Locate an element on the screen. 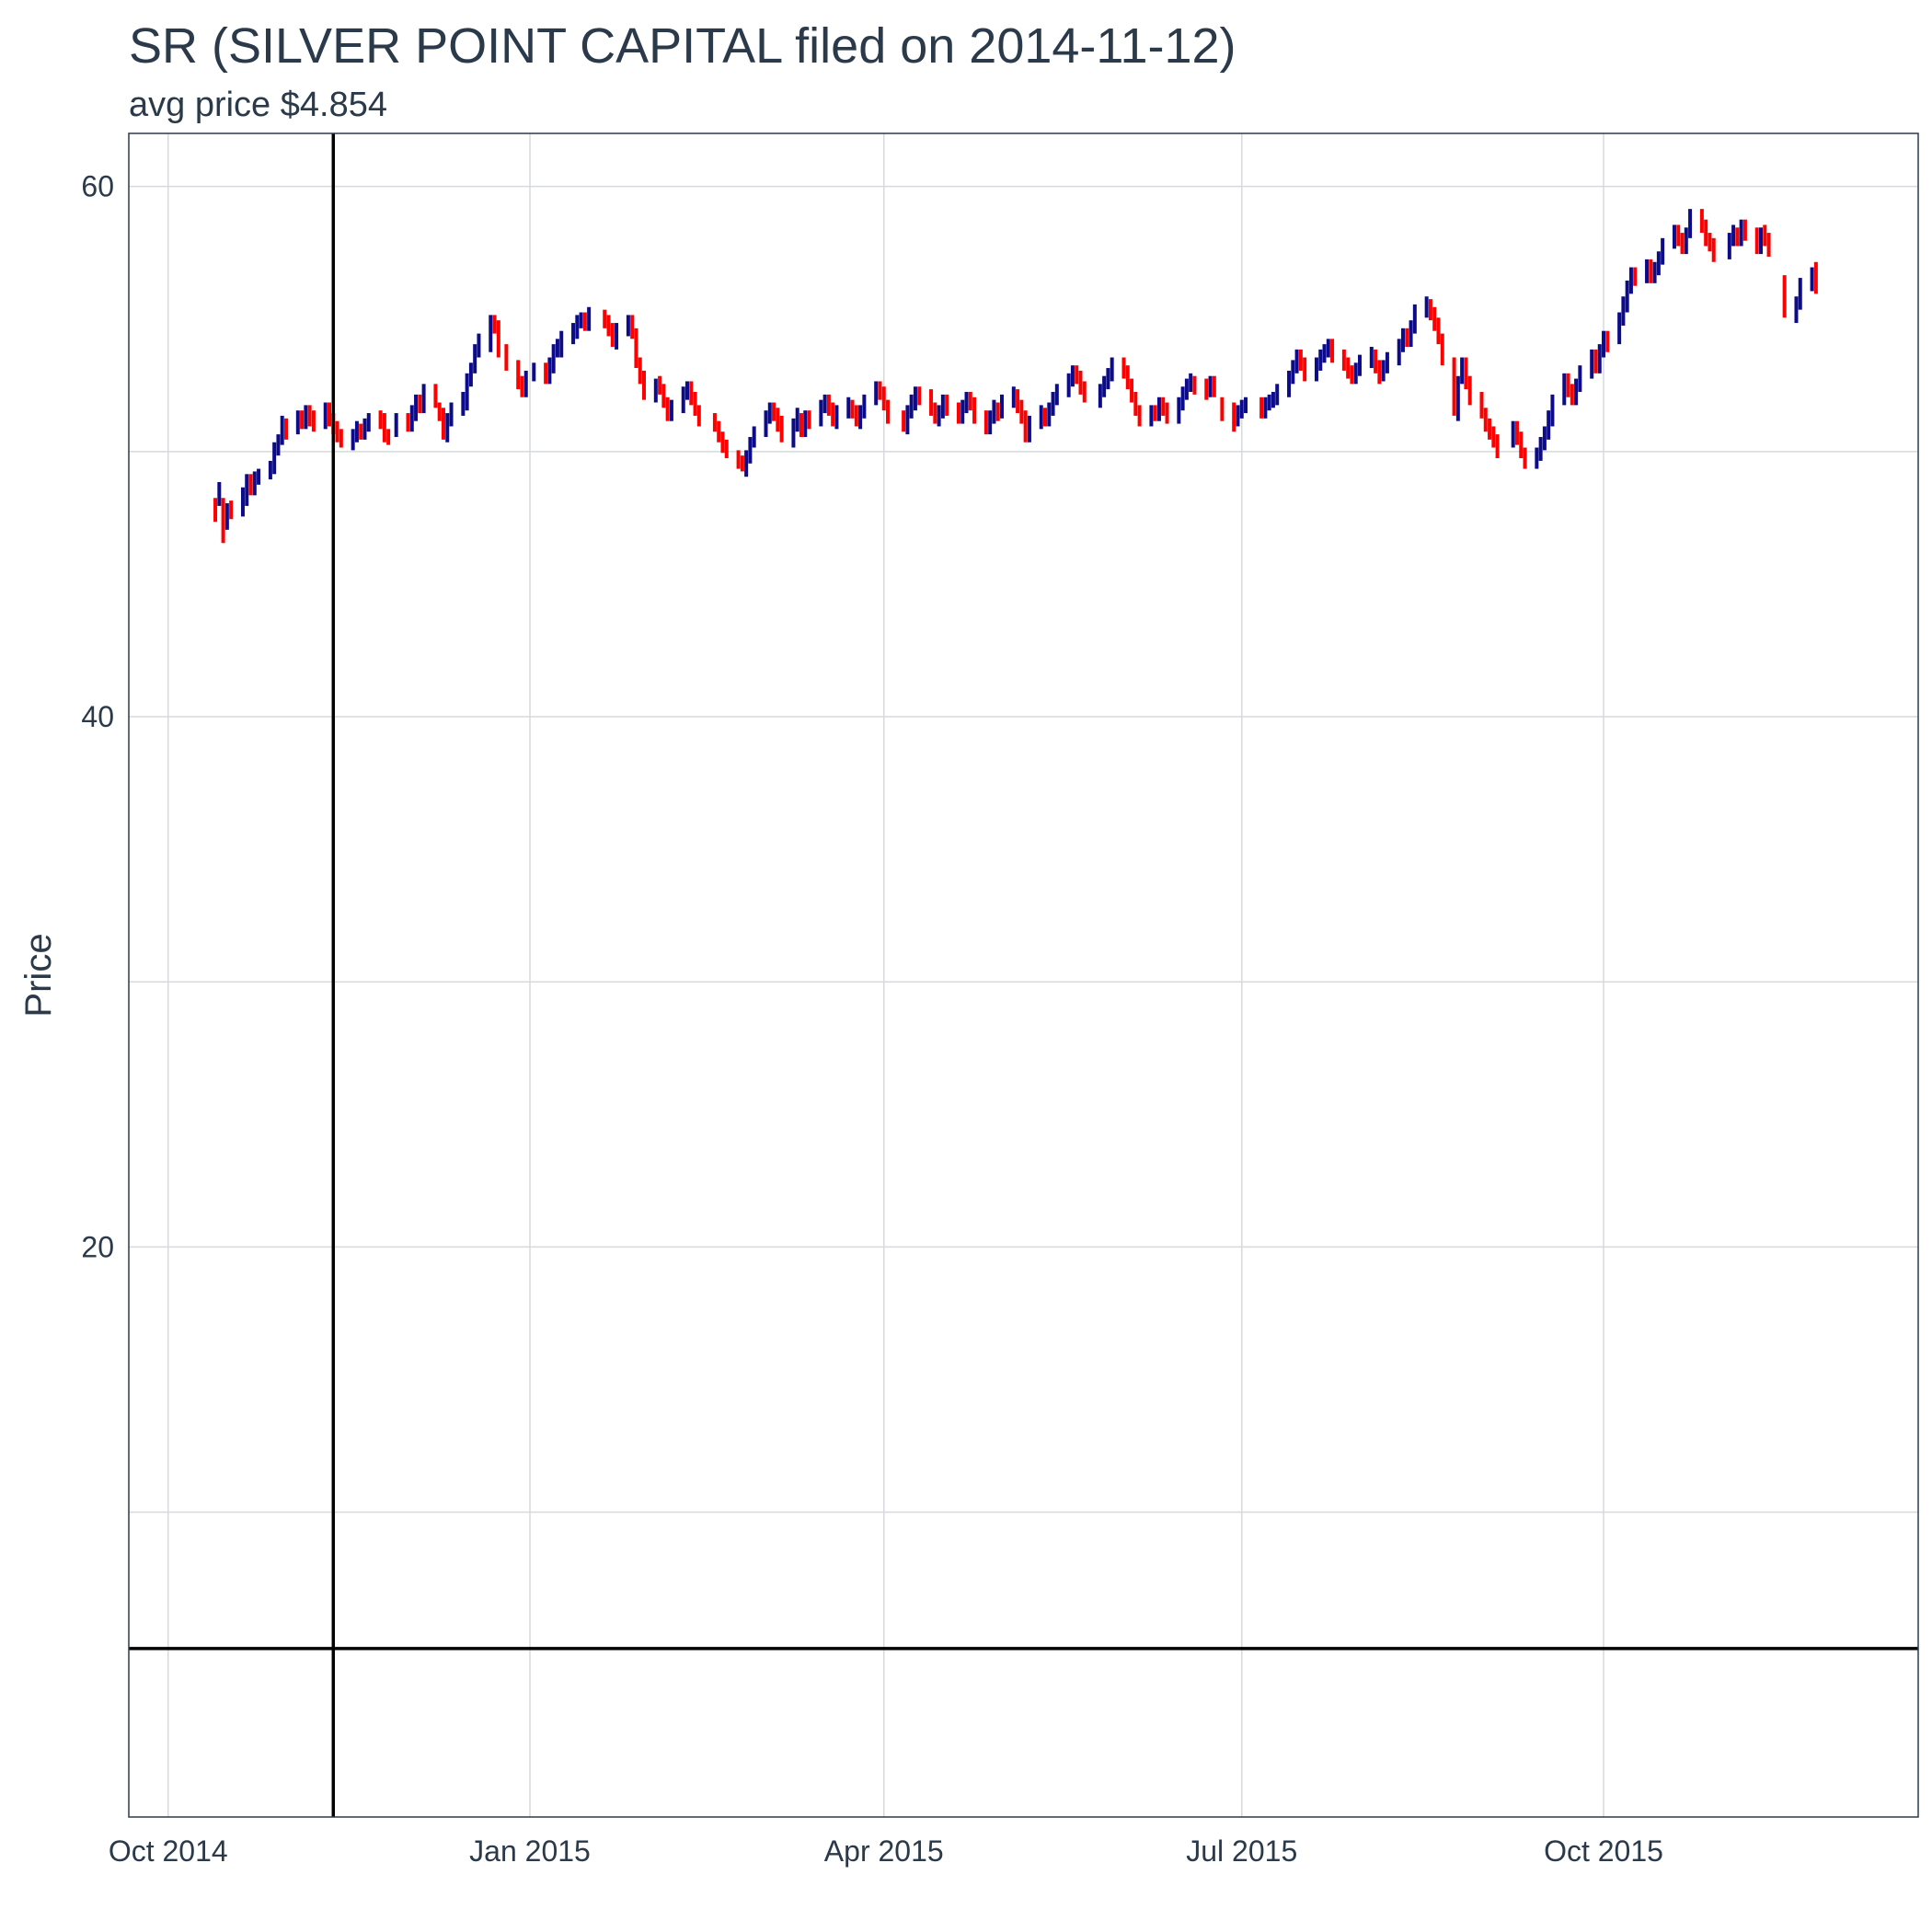 The width and height of the screenshot is (1932, 1932). y-axis: 20 40 60 is located at coordinates (97, 717).